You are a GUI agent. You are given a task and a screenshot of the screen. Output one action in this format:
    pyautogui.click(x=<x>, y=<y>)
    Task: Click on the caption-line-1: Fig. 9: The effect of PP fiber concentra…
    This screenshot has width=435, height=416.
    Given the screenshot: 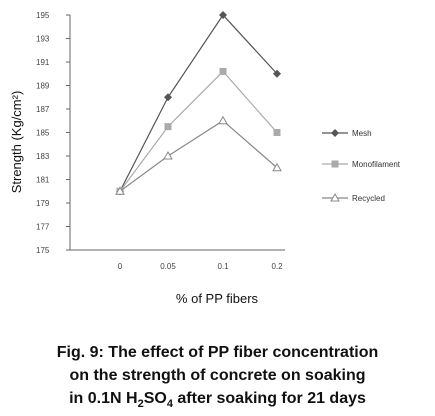 What is the action you would take?
    pyautogui.click(x=217, y=352)
    